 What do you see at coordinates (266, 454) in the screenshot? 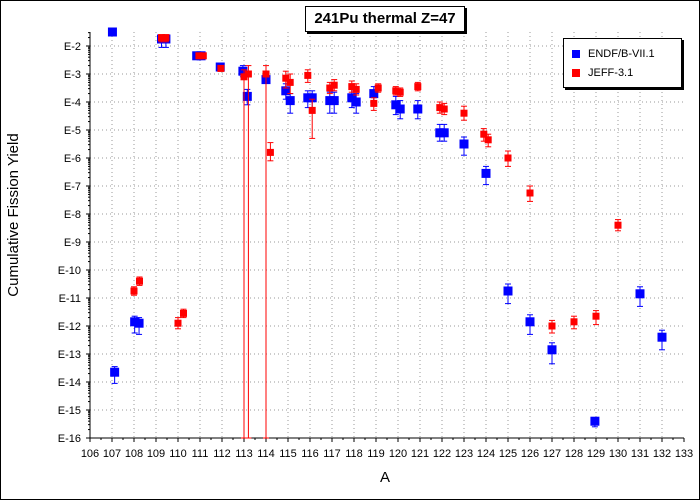
I see `x-tick-label: 114` at bounding box center [266, 454].